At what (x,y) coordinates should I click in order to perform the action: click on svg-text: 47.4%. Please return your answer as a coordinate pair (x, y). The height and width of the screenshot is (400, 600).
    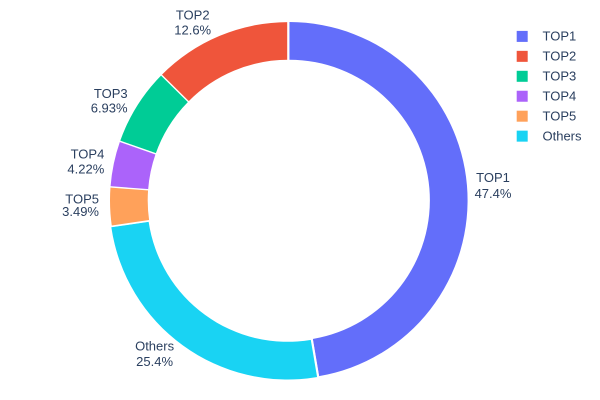
    Looking at the image, I should click on (493, 193).